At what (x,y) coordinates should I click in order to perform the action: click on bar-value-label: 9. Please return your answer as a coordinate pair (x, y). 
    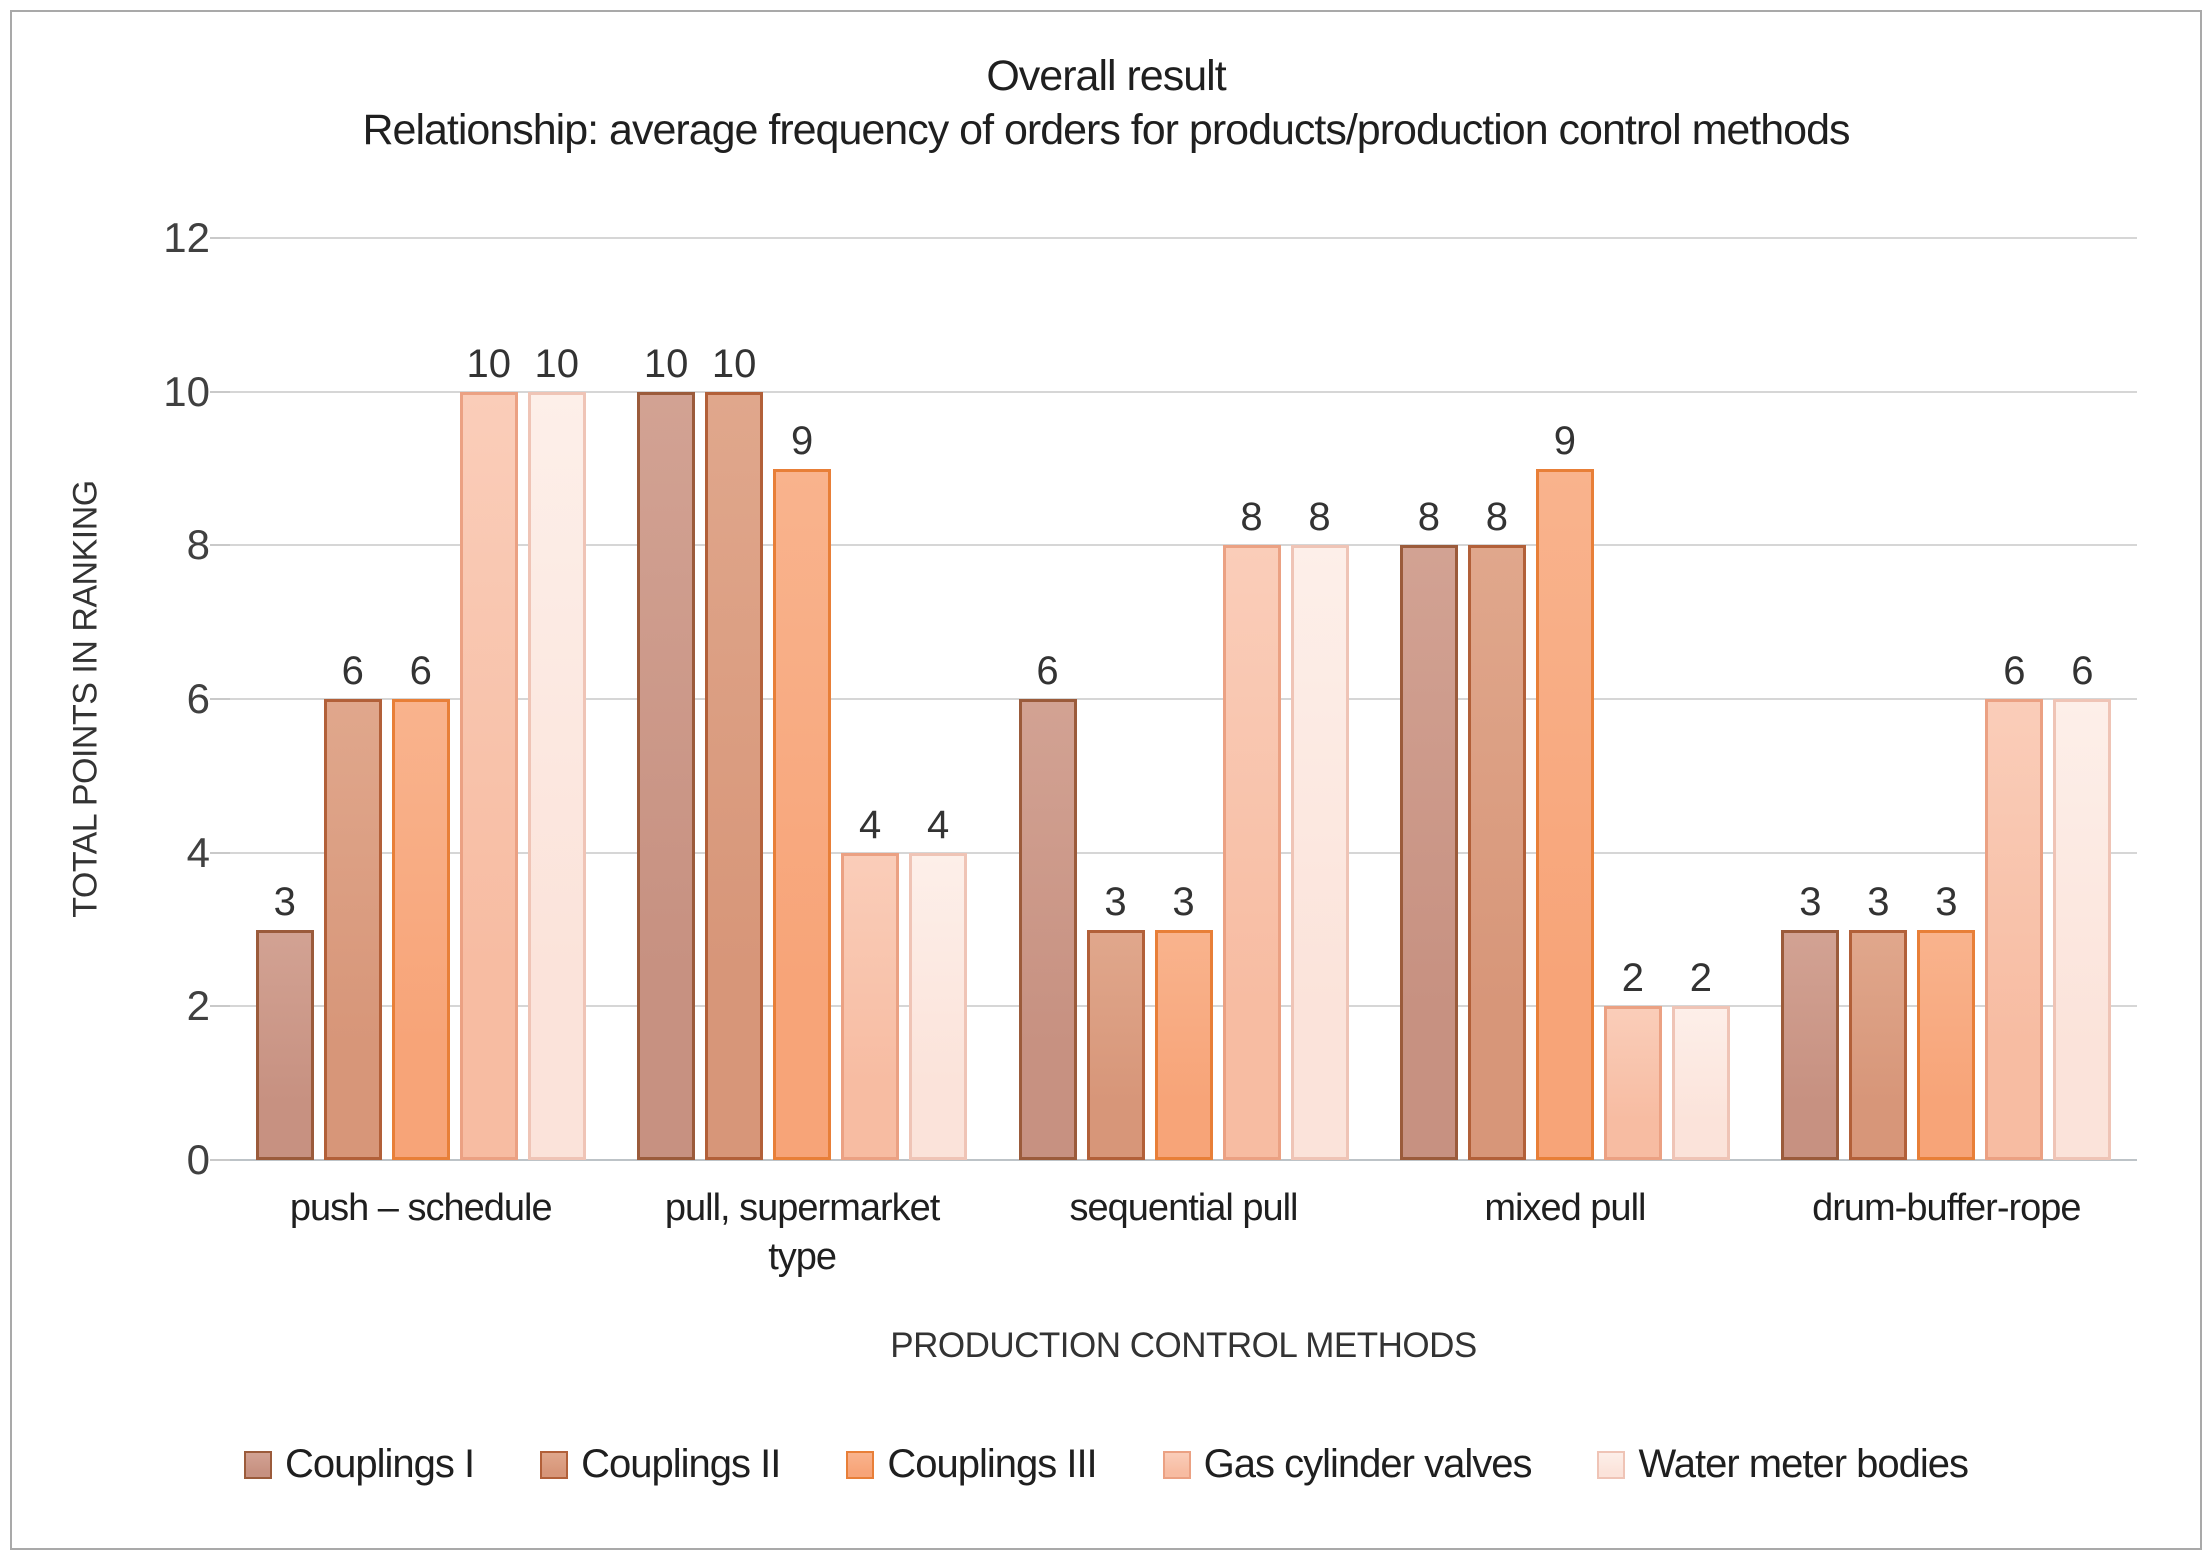
    Looking at the image, I should click on (1565, 440).